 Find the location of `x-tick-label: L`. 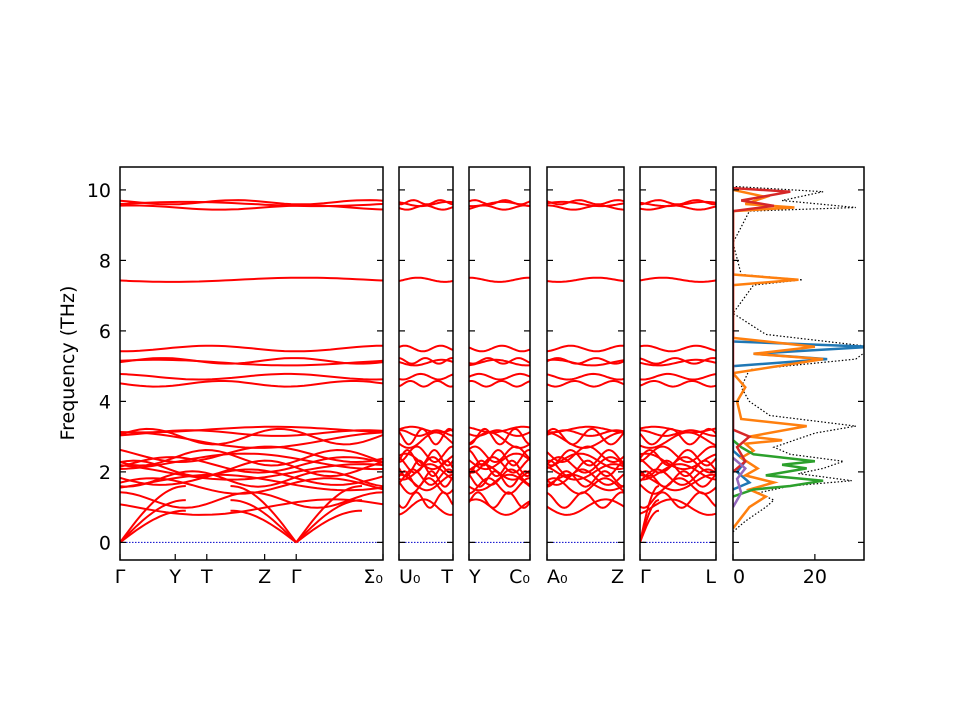

x-tick-label: L is located at coordinates (710, 577).